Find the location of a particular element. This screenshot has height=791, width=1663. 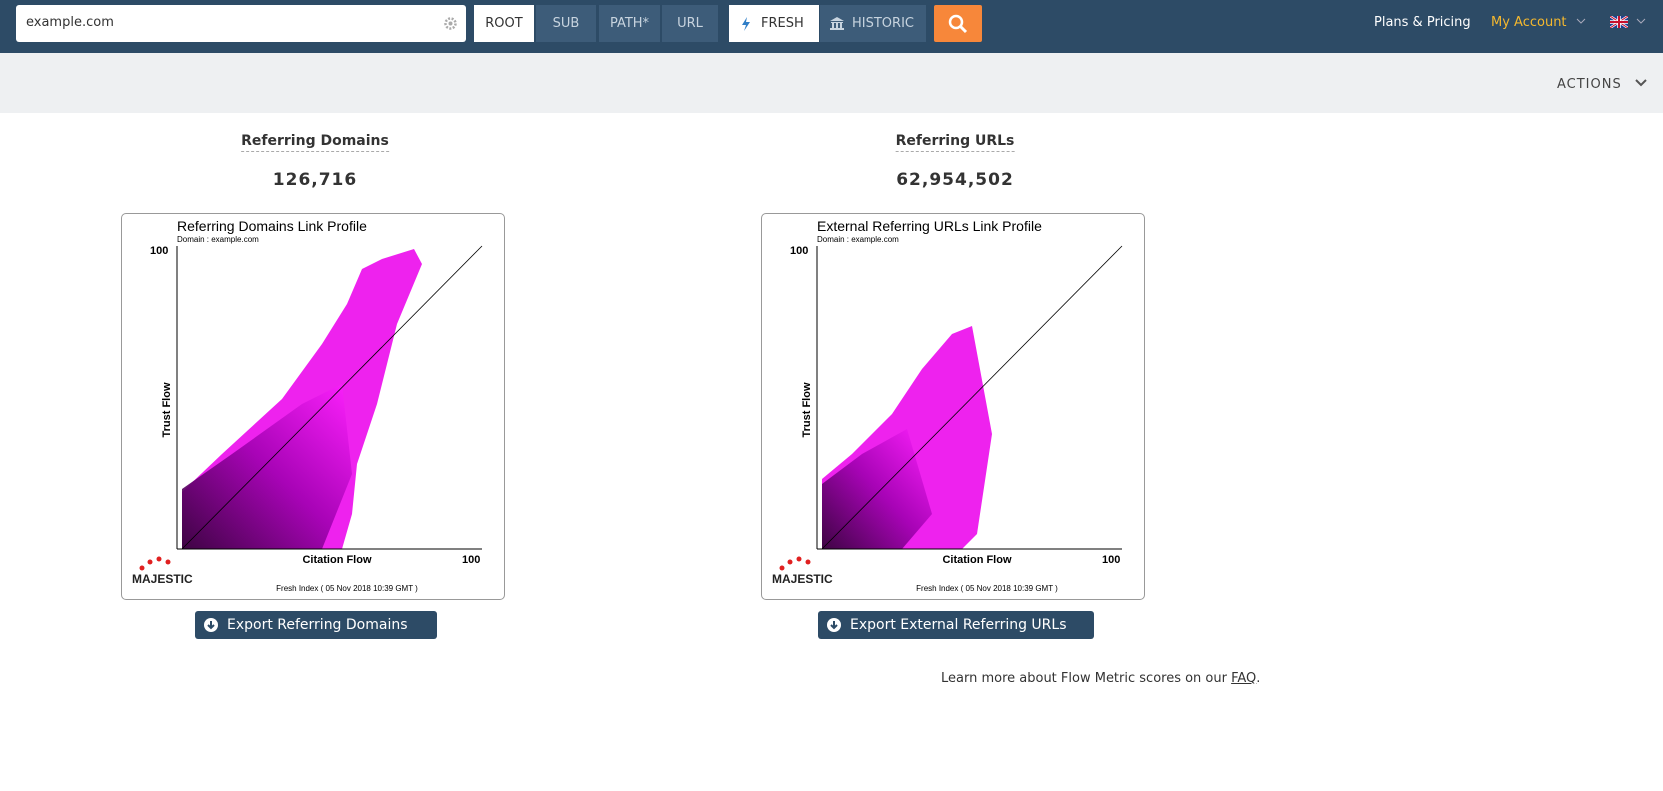

panel-count: 62,954,502 is located at coordinates (955, 180).